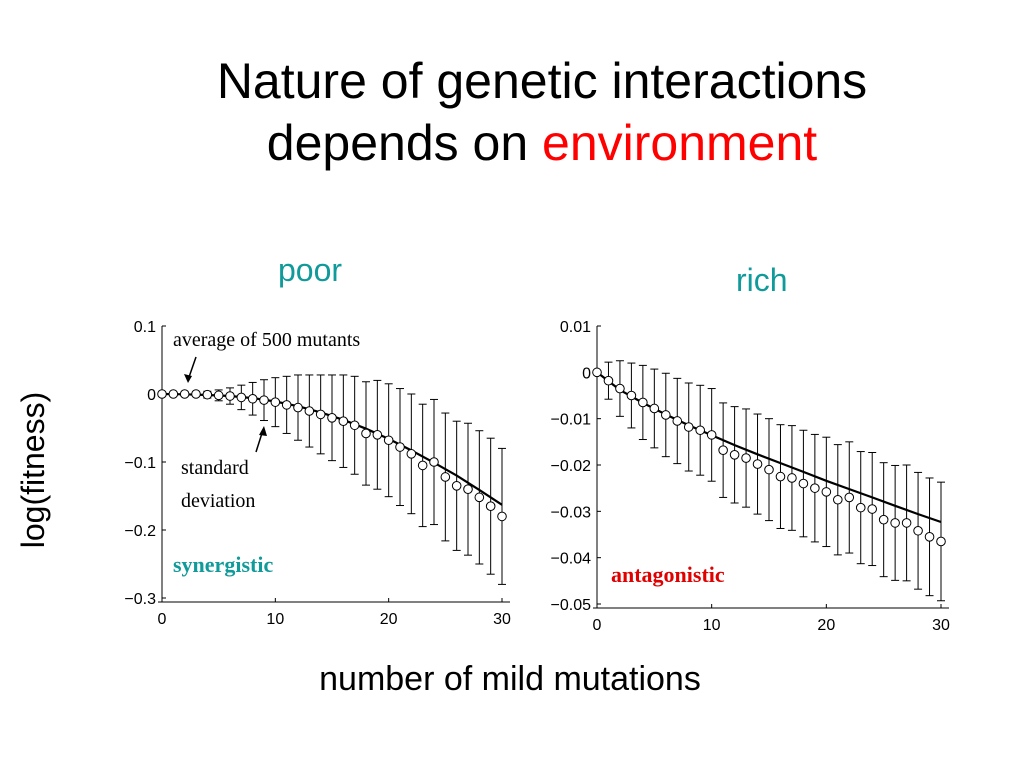 The width and height of the screenshot is (1024, 768). Describe the element at coordinates (571, 512) in the screenshot. I see `chart2-y-tick-label: −0.03` at that location.